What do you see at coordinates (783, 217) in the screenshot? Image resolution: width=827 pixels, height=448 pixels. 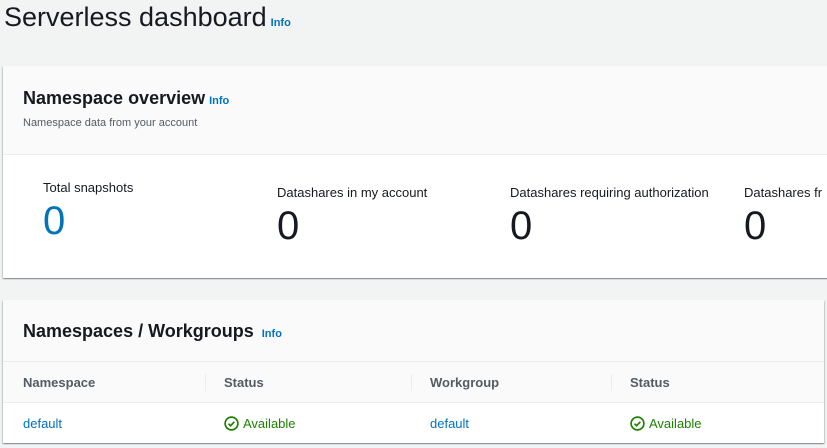 I see `metric-datashares-from: Datashares fr 0` at bounding box center [783, 217].